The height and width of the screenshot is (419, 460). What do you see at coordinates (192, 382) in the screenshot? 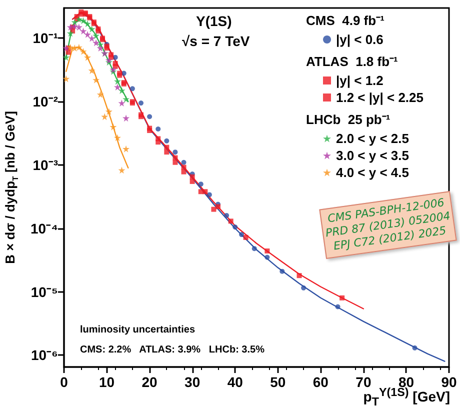
I see `x-tick-label: 30` at bounding box center [192, 382].